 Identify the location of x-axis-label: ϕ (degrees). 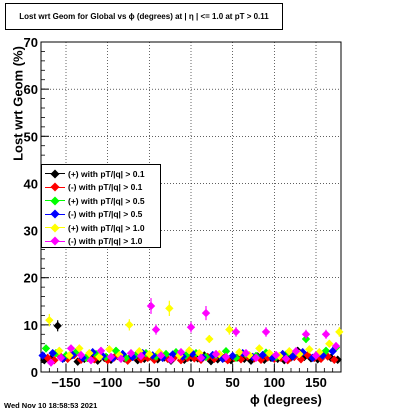
(286, 399).